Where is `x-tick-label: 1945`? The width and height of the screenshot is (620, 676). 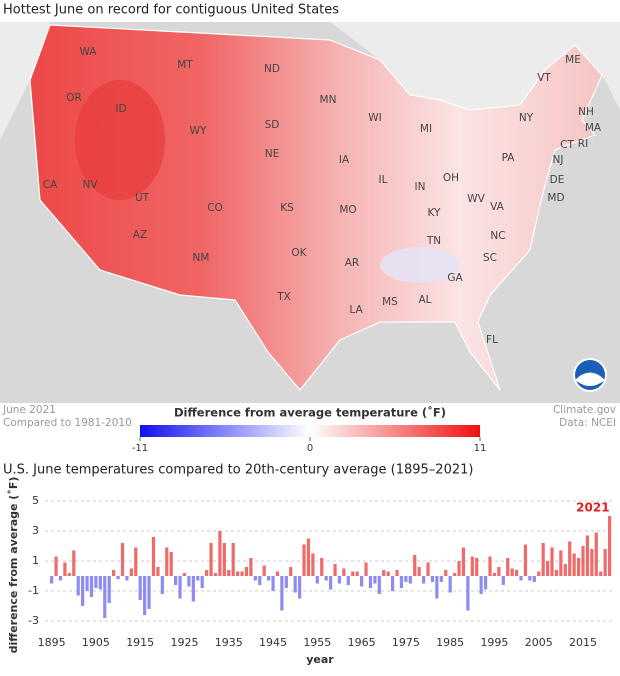
x-tick-label: 1945 is located at coordinates (273, 642).